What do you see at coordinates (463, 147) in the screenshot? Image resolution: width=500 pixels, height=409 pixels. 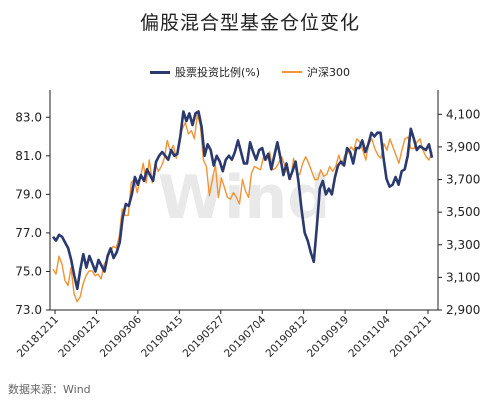 I see `y-right-tick-label: 3,900` at bounding box center [463, 147].